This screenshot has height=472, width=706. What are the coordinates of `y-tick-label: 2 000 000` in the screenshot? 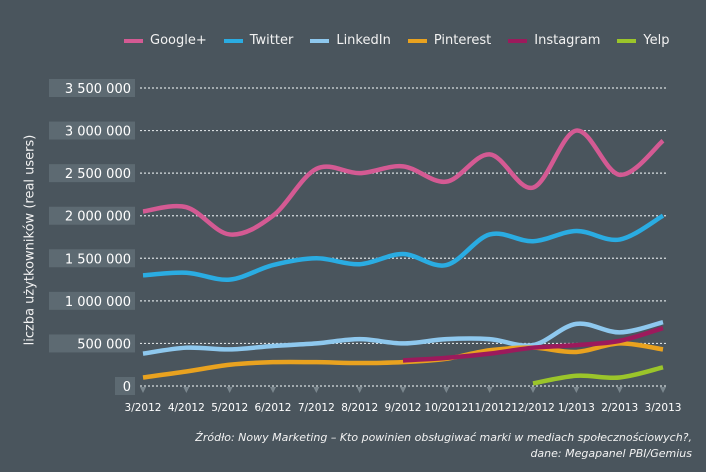 It's located at (98, 217).